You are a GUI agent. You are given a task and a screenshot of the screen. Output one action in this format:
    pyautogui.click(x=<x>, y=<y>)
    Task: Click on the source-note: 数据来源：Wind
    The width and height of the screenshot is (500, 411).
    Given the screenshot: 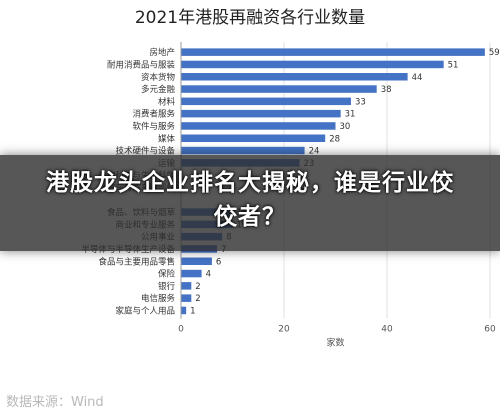 What is the action you would take?
    pyautogui.click(x=55, y=402)
    